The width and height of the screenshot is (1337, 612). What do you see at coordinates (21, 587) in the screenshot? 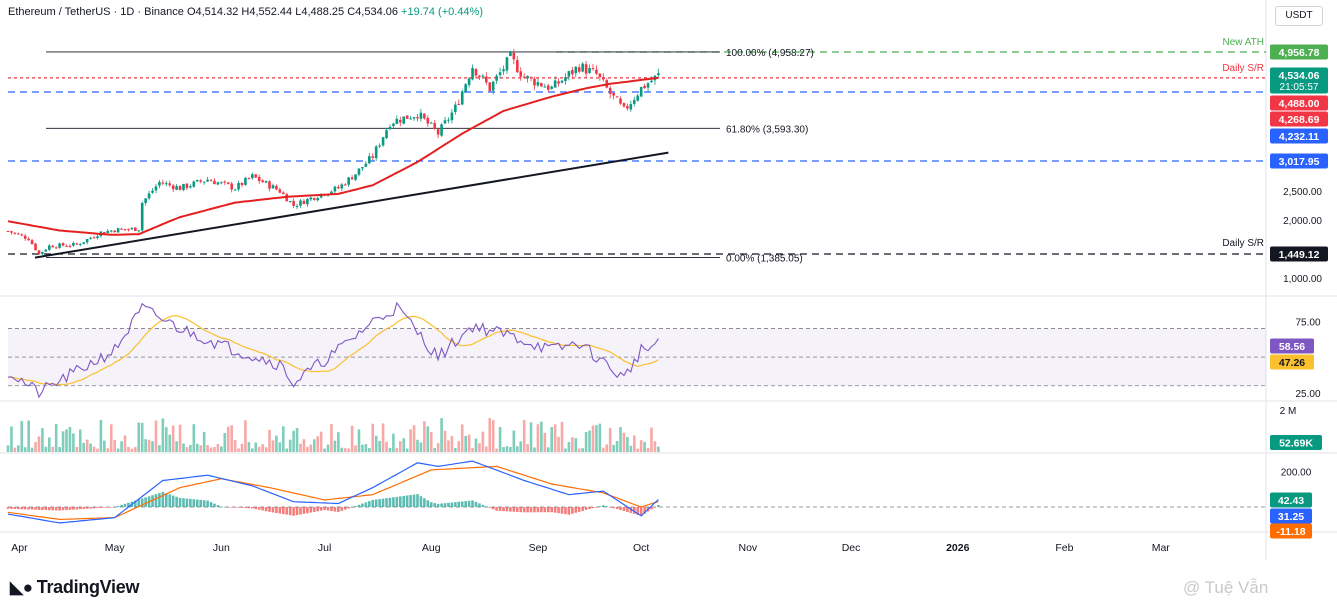
I see `tradingview-icon: ◣●` at bounding box center [21, 587].